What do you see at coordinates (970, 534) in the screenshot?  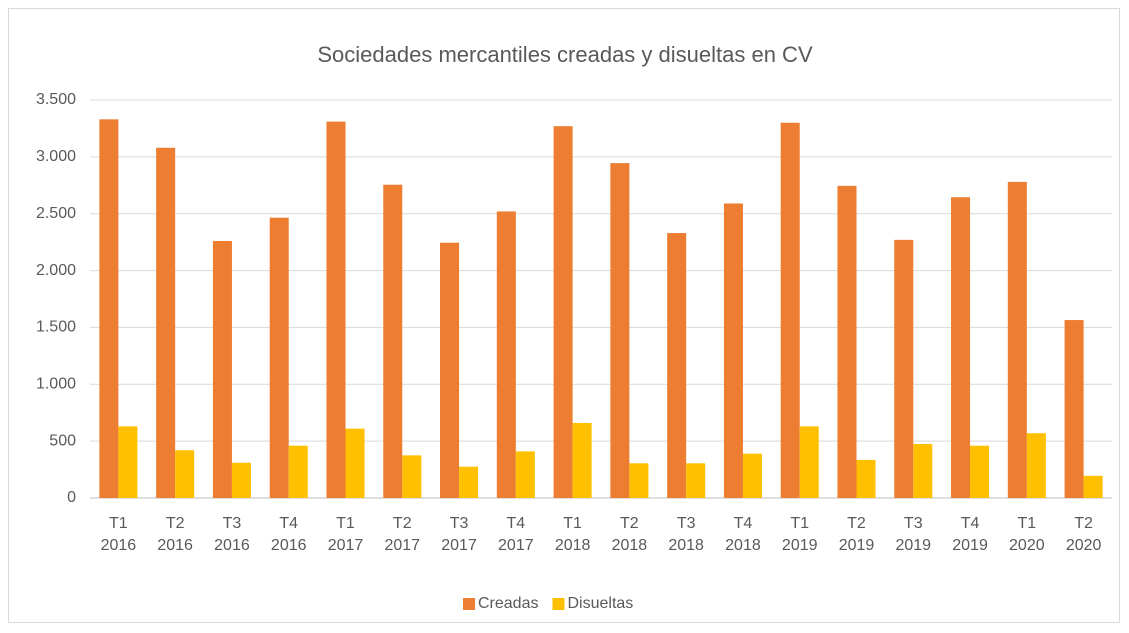 I see `x-tick-label: T4 2019` at bounding box center [970, 534].